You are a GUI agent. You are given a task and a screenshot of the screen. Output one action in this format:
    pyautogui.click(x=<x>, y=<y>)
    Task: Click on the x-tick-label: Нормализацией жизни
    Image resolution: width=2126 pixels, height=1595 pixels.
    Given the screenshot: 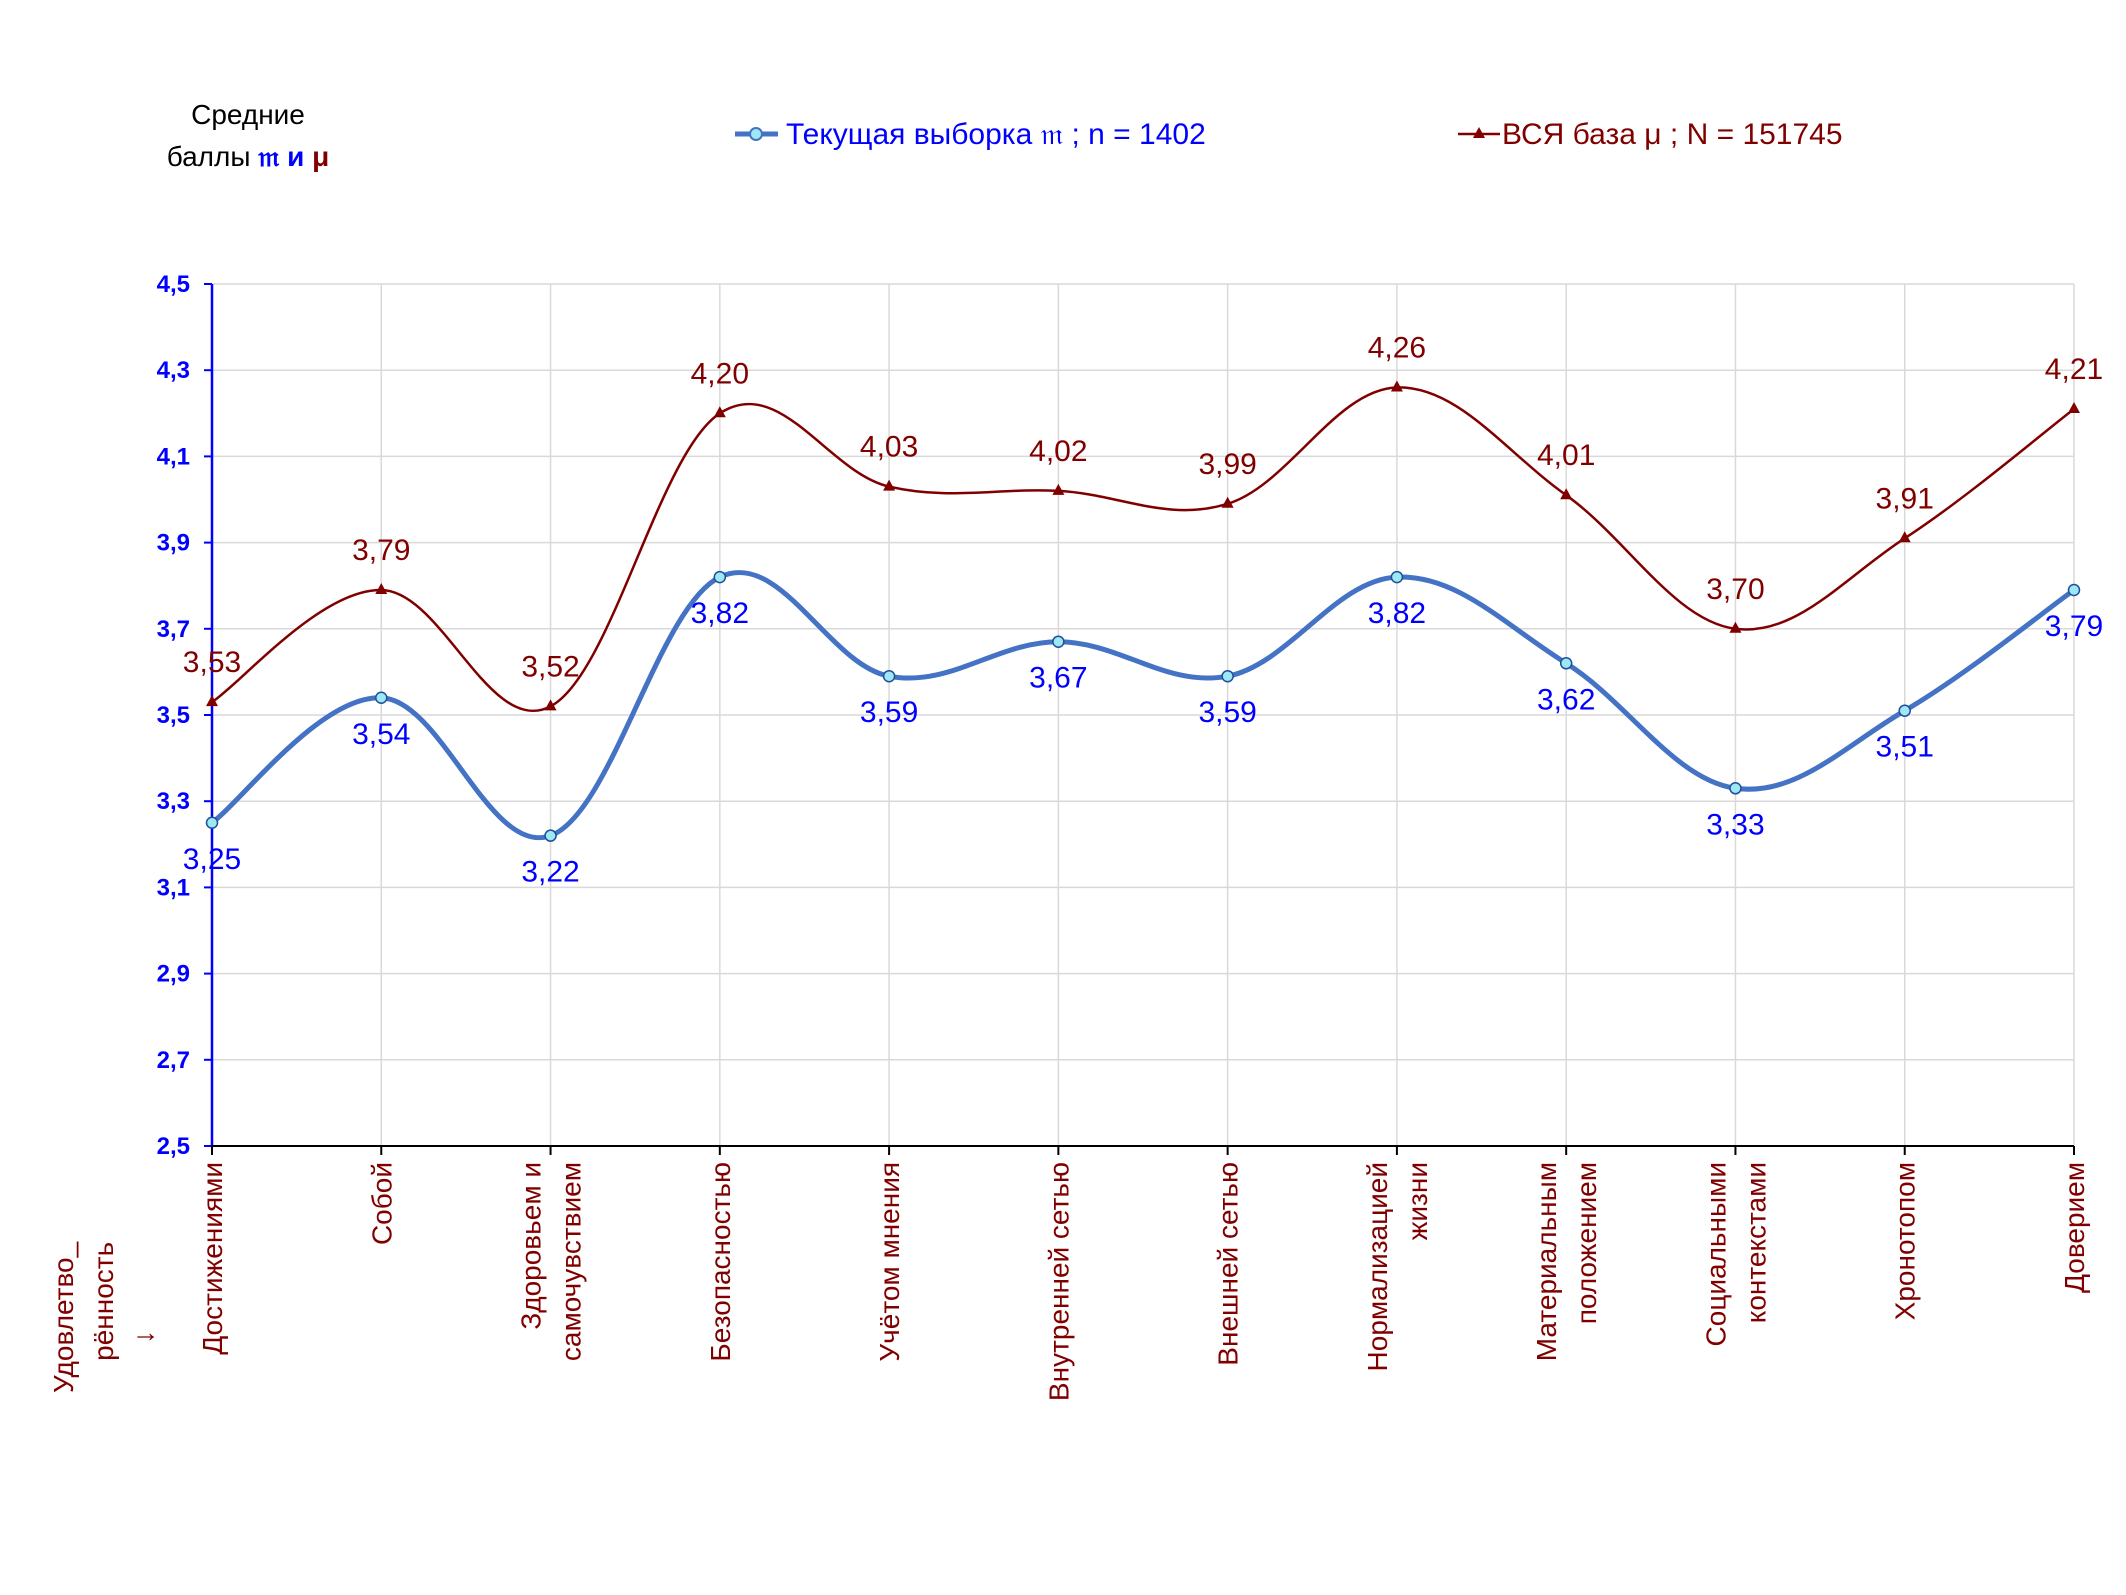 What is the action you would take?
    pyautogui.click(x=1397, y=1266)
    